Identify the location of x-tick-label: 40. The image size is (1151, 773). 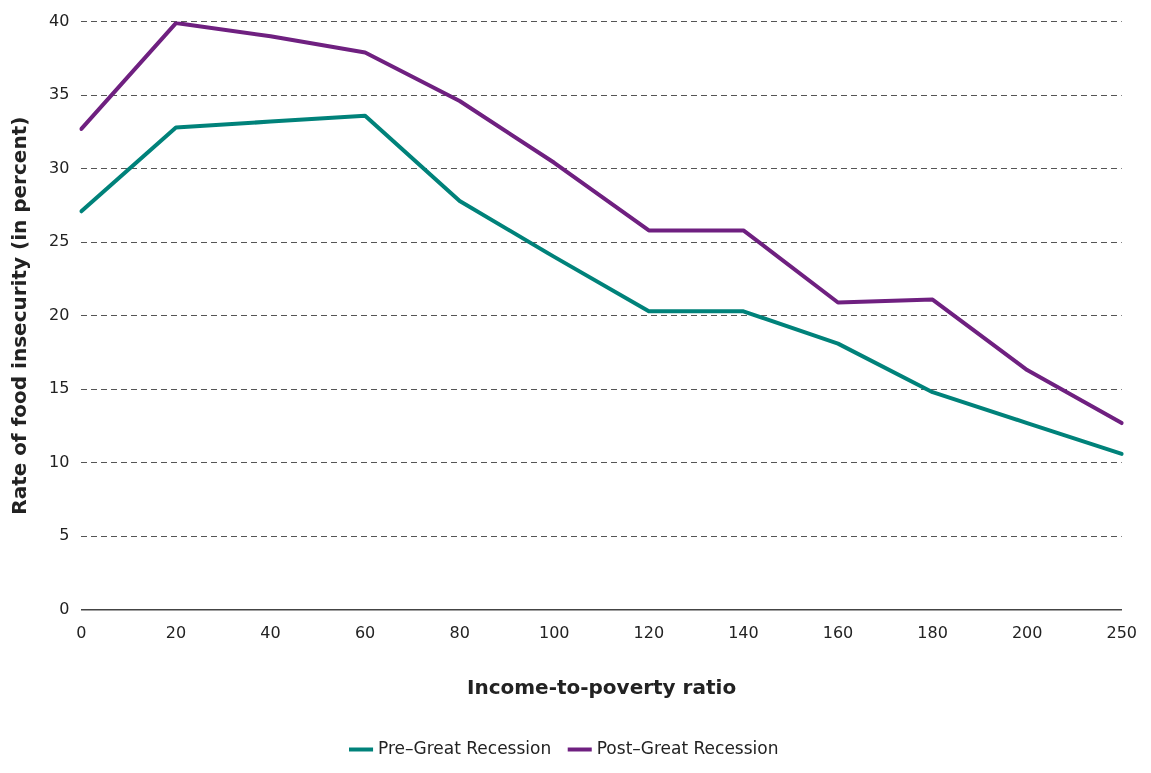
(270, 632).